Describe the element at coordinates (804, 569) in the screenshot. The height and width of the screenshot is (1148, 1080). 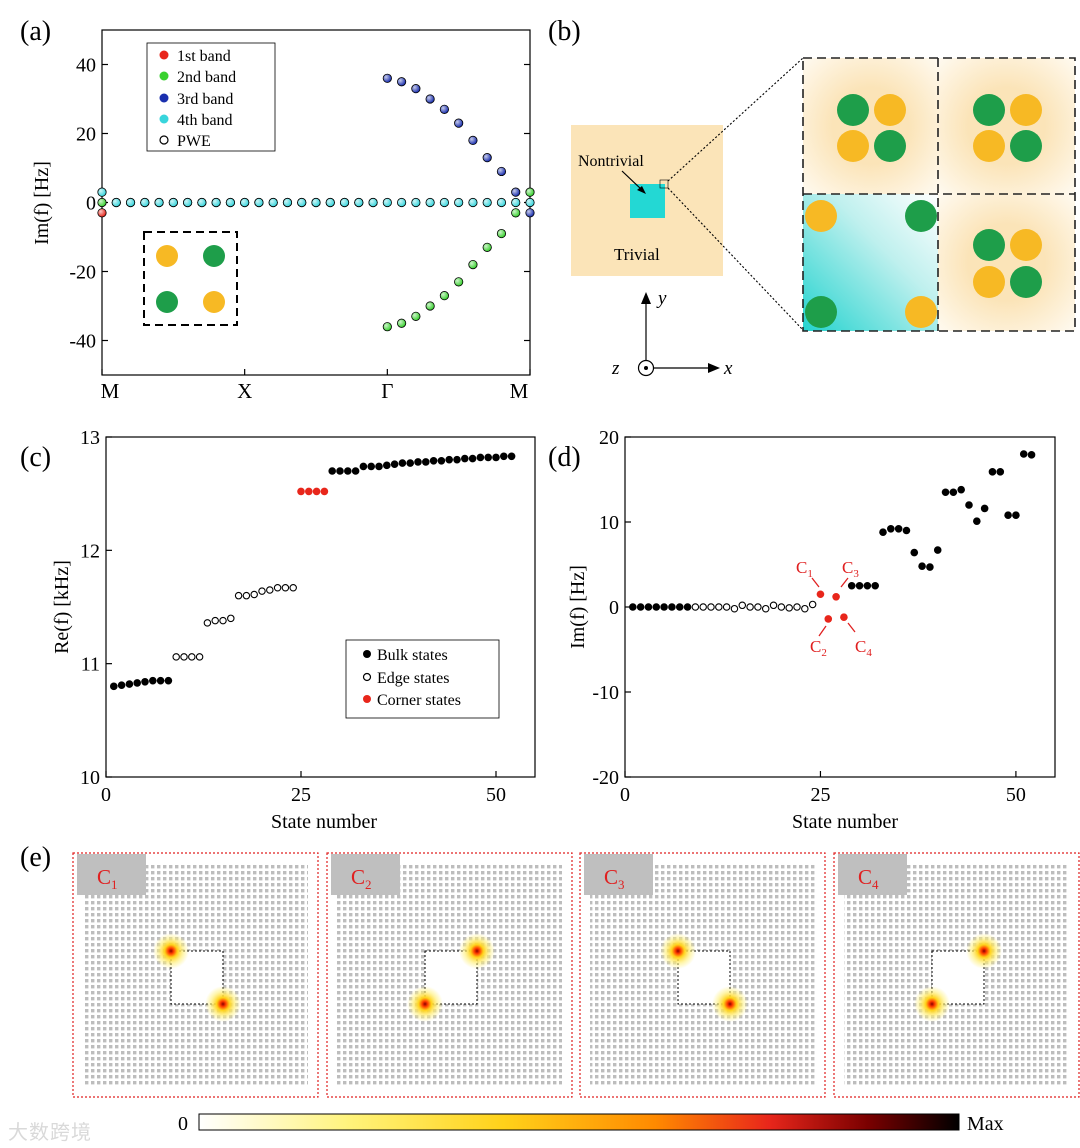
I see `corner-label-c1: C1` at that location.